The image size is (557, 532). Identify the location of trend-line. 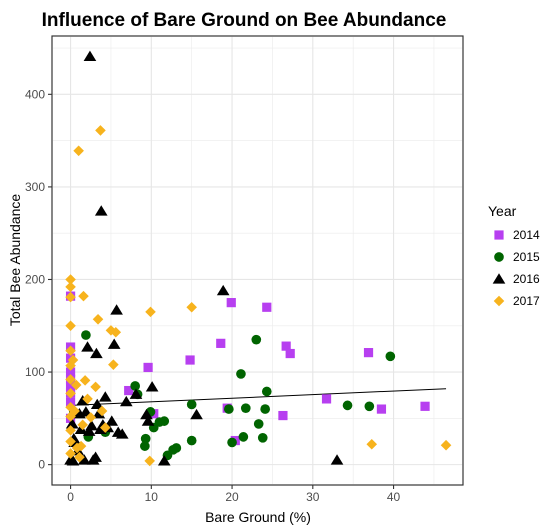
(258, 397).